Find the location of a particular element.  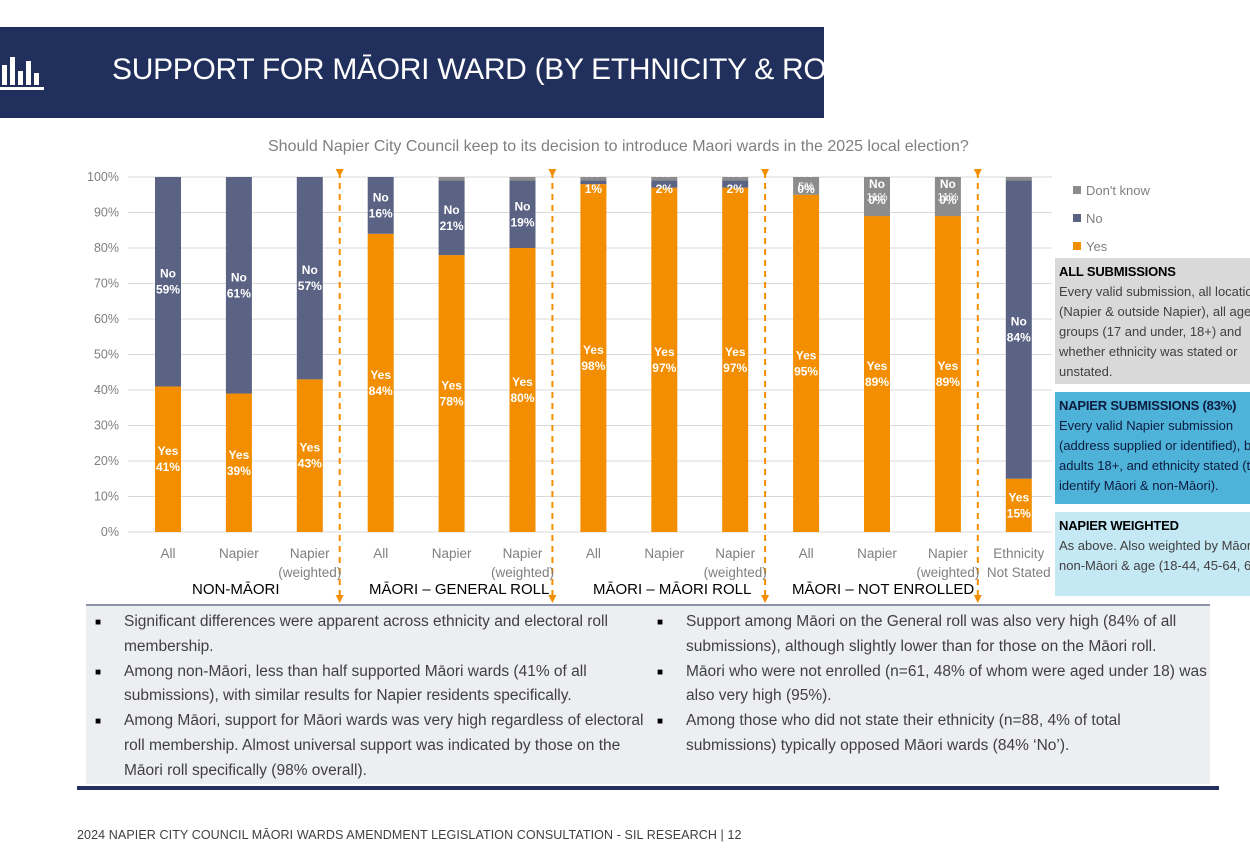

data-label-yes: 84% is located at coordinates (381, 391).